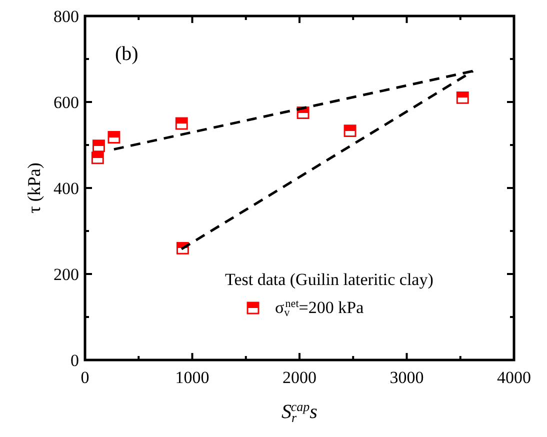  I want to click on x-tick-label: 2000, so click(299, 377).